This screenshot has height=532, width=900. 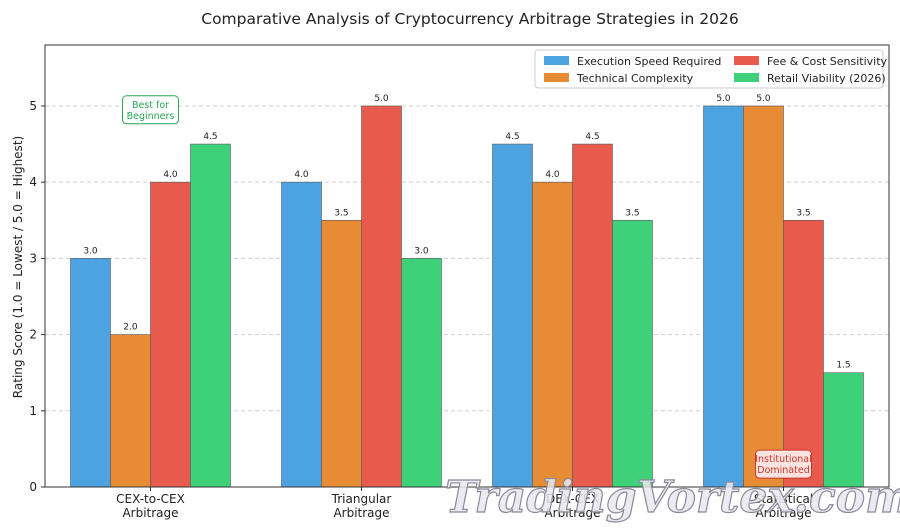 I want to click on annotation: Best for Beginners, so click(x=150, y=110).